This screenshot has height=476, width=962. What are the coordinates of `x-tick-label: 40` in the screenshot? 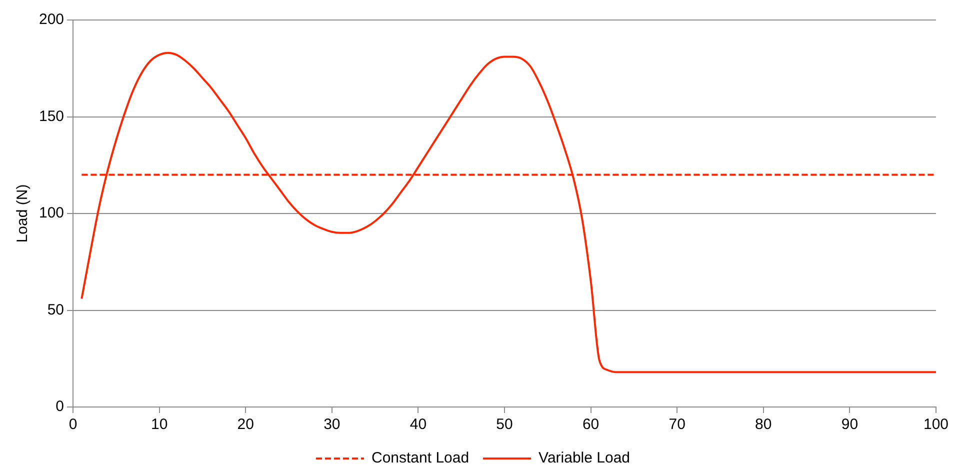 It's located at (418, 425).